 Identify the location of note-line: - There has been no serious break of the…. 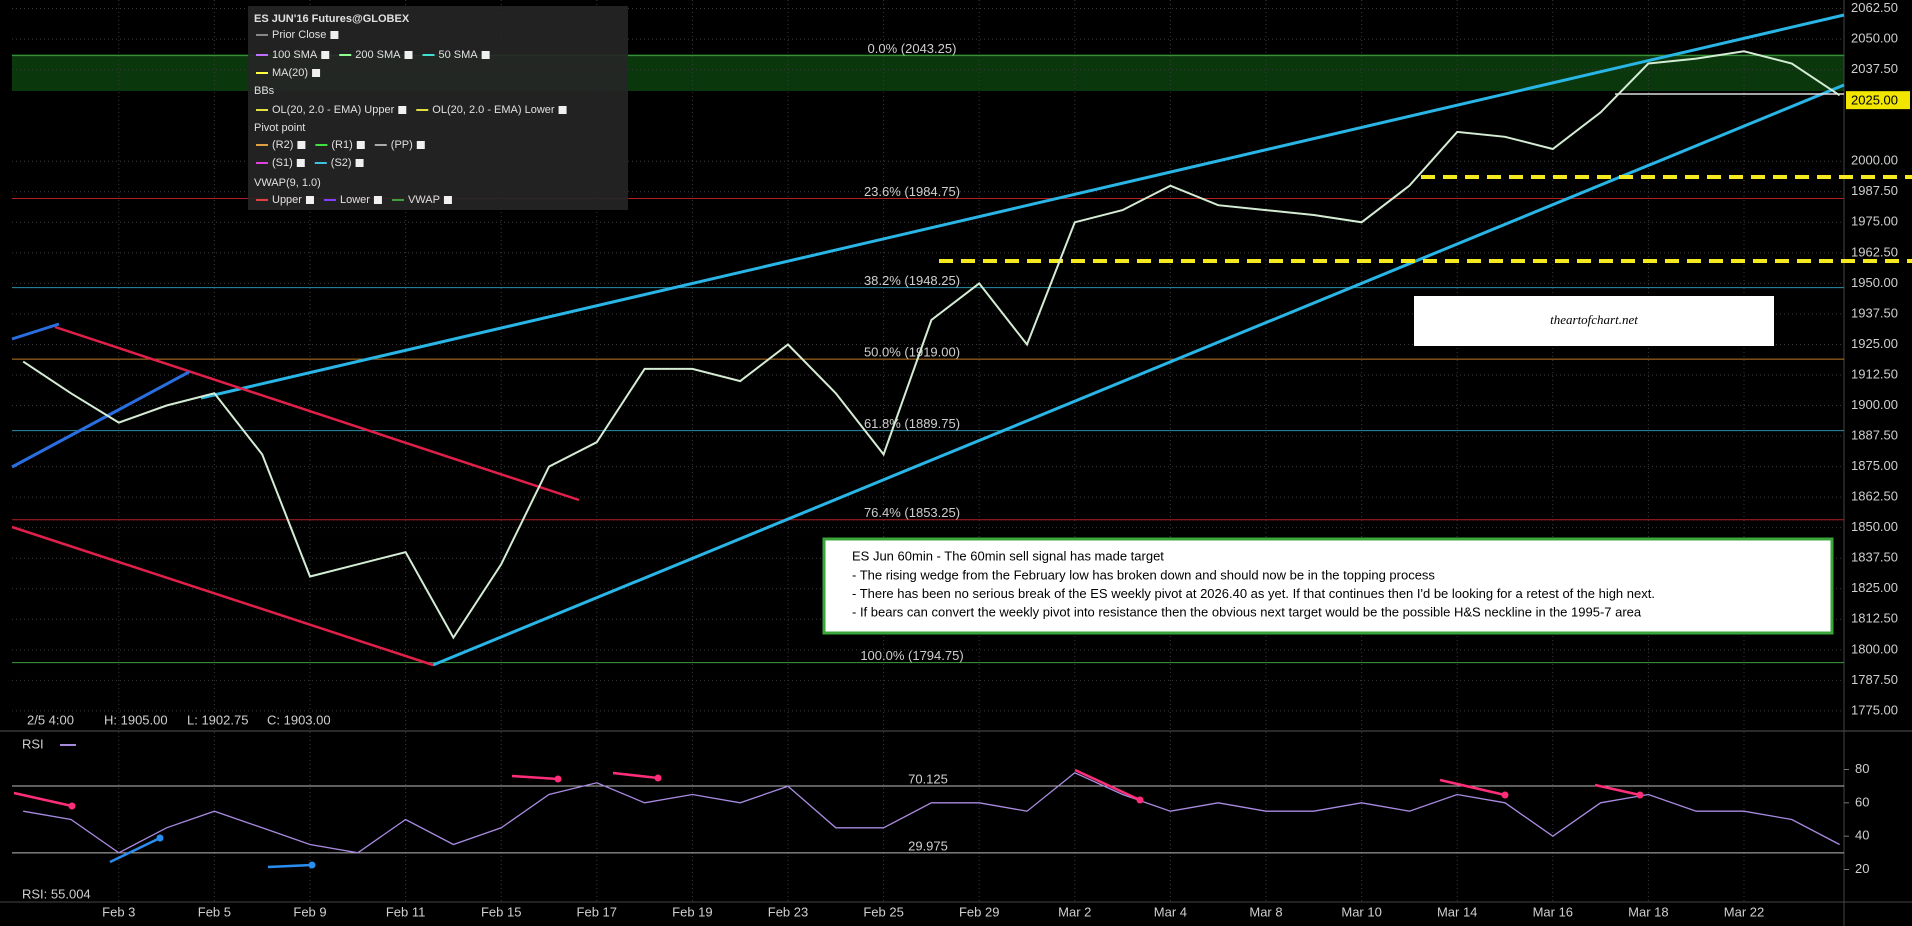
(1253, 593).